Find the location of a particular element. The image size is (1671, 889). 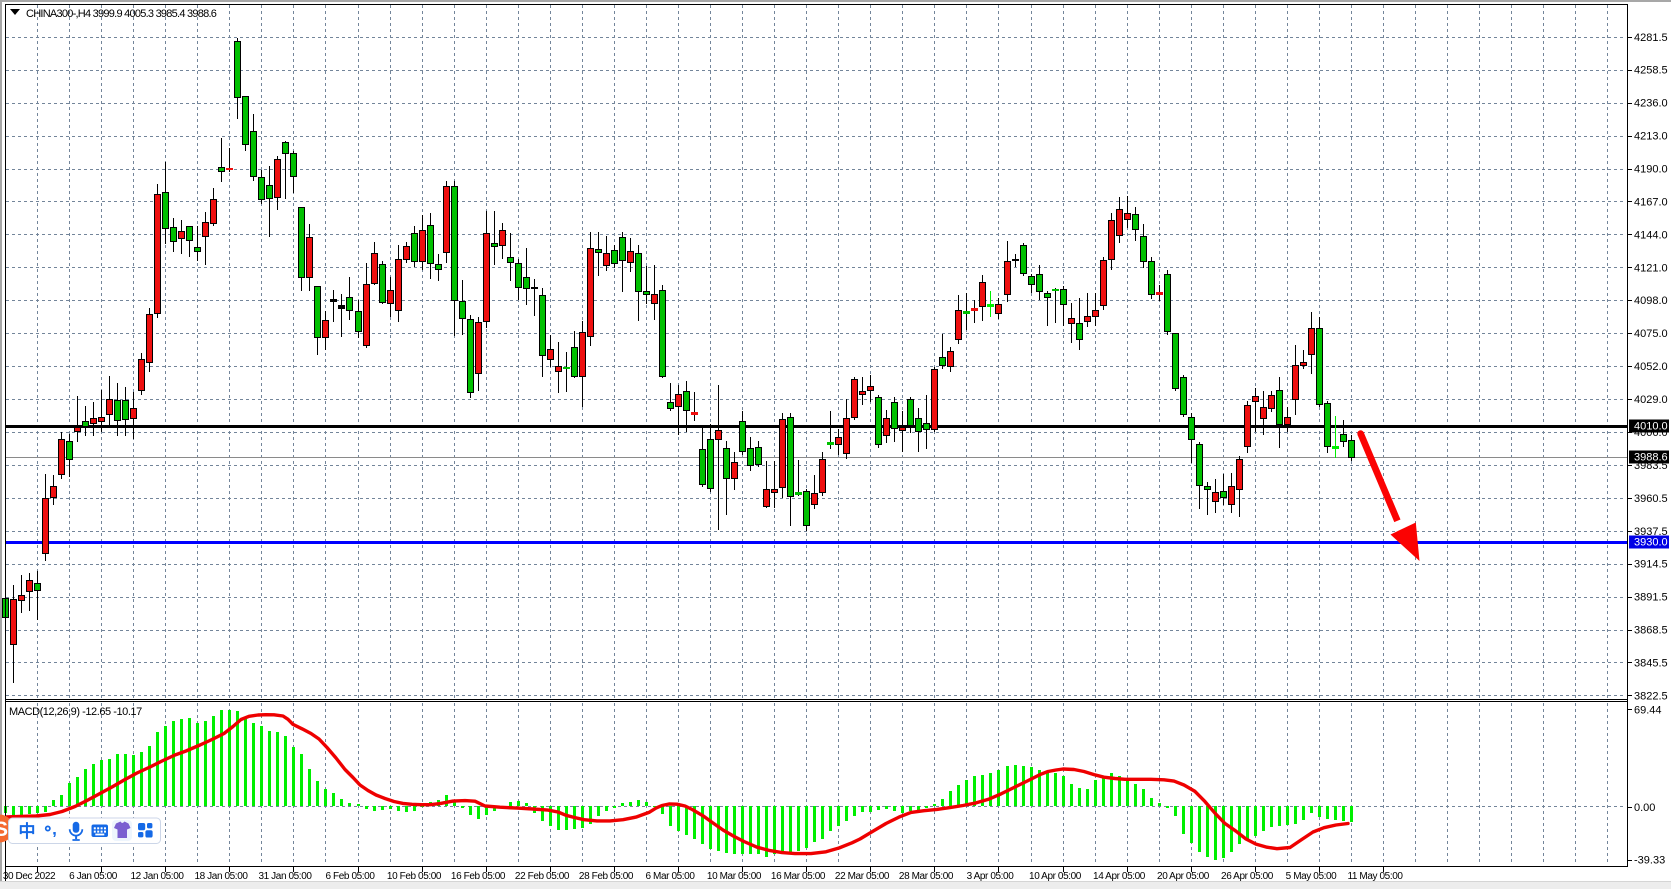

svg-text: MACD(12,26,9) -12.65 -10.17 is located at coordinates (75, 712).